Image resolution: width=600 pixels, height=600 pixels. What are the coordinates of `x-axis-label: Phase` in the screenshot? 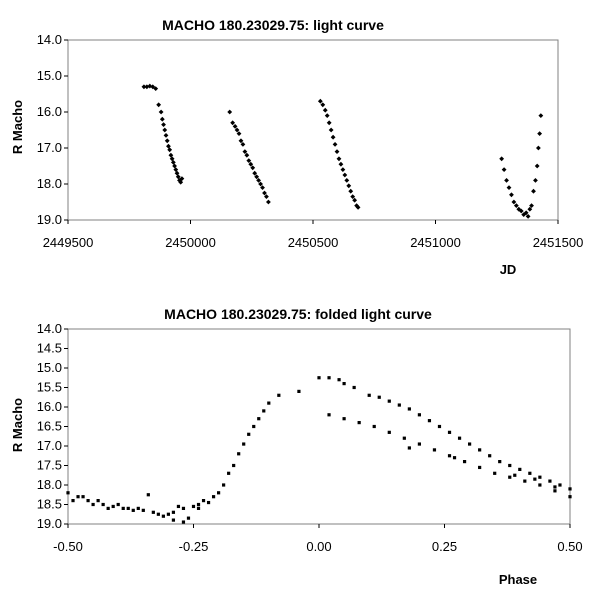 It's located at (518, 579).